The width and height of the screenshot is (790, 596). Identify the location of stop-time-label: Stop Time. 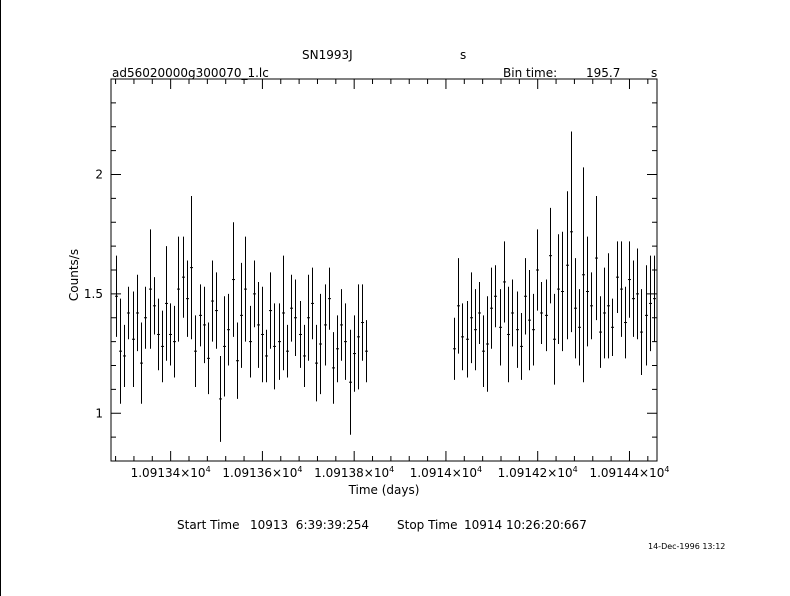
(427, 525).